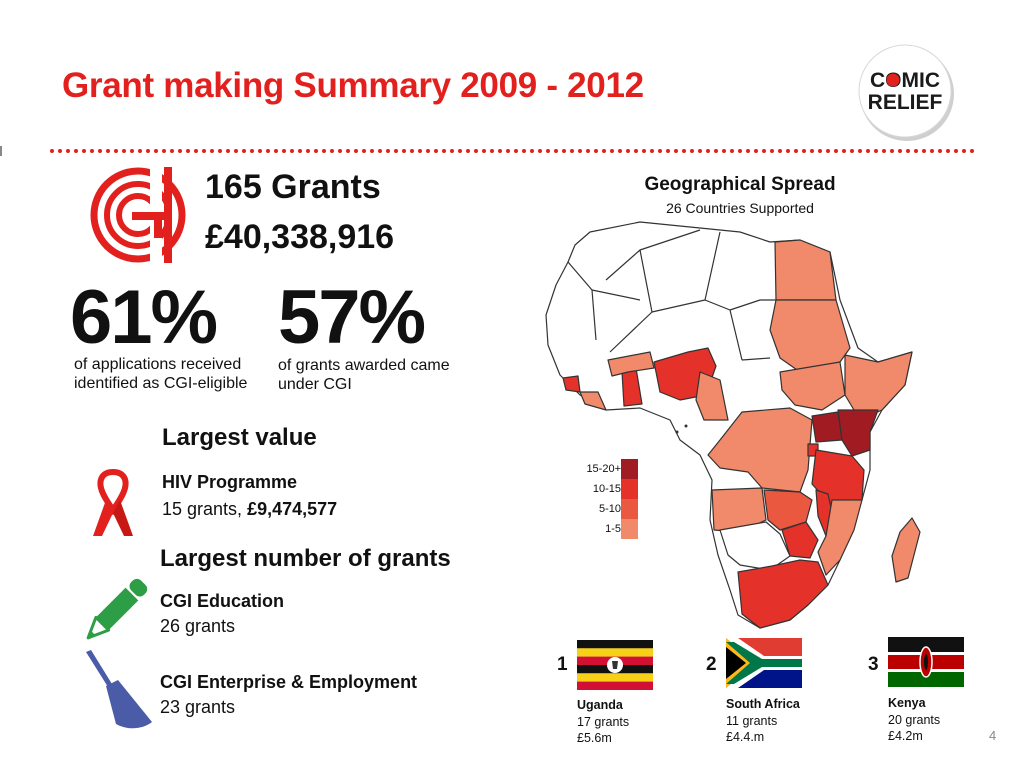  I want to click on country-grants: 11 grants, so click(752, 721).